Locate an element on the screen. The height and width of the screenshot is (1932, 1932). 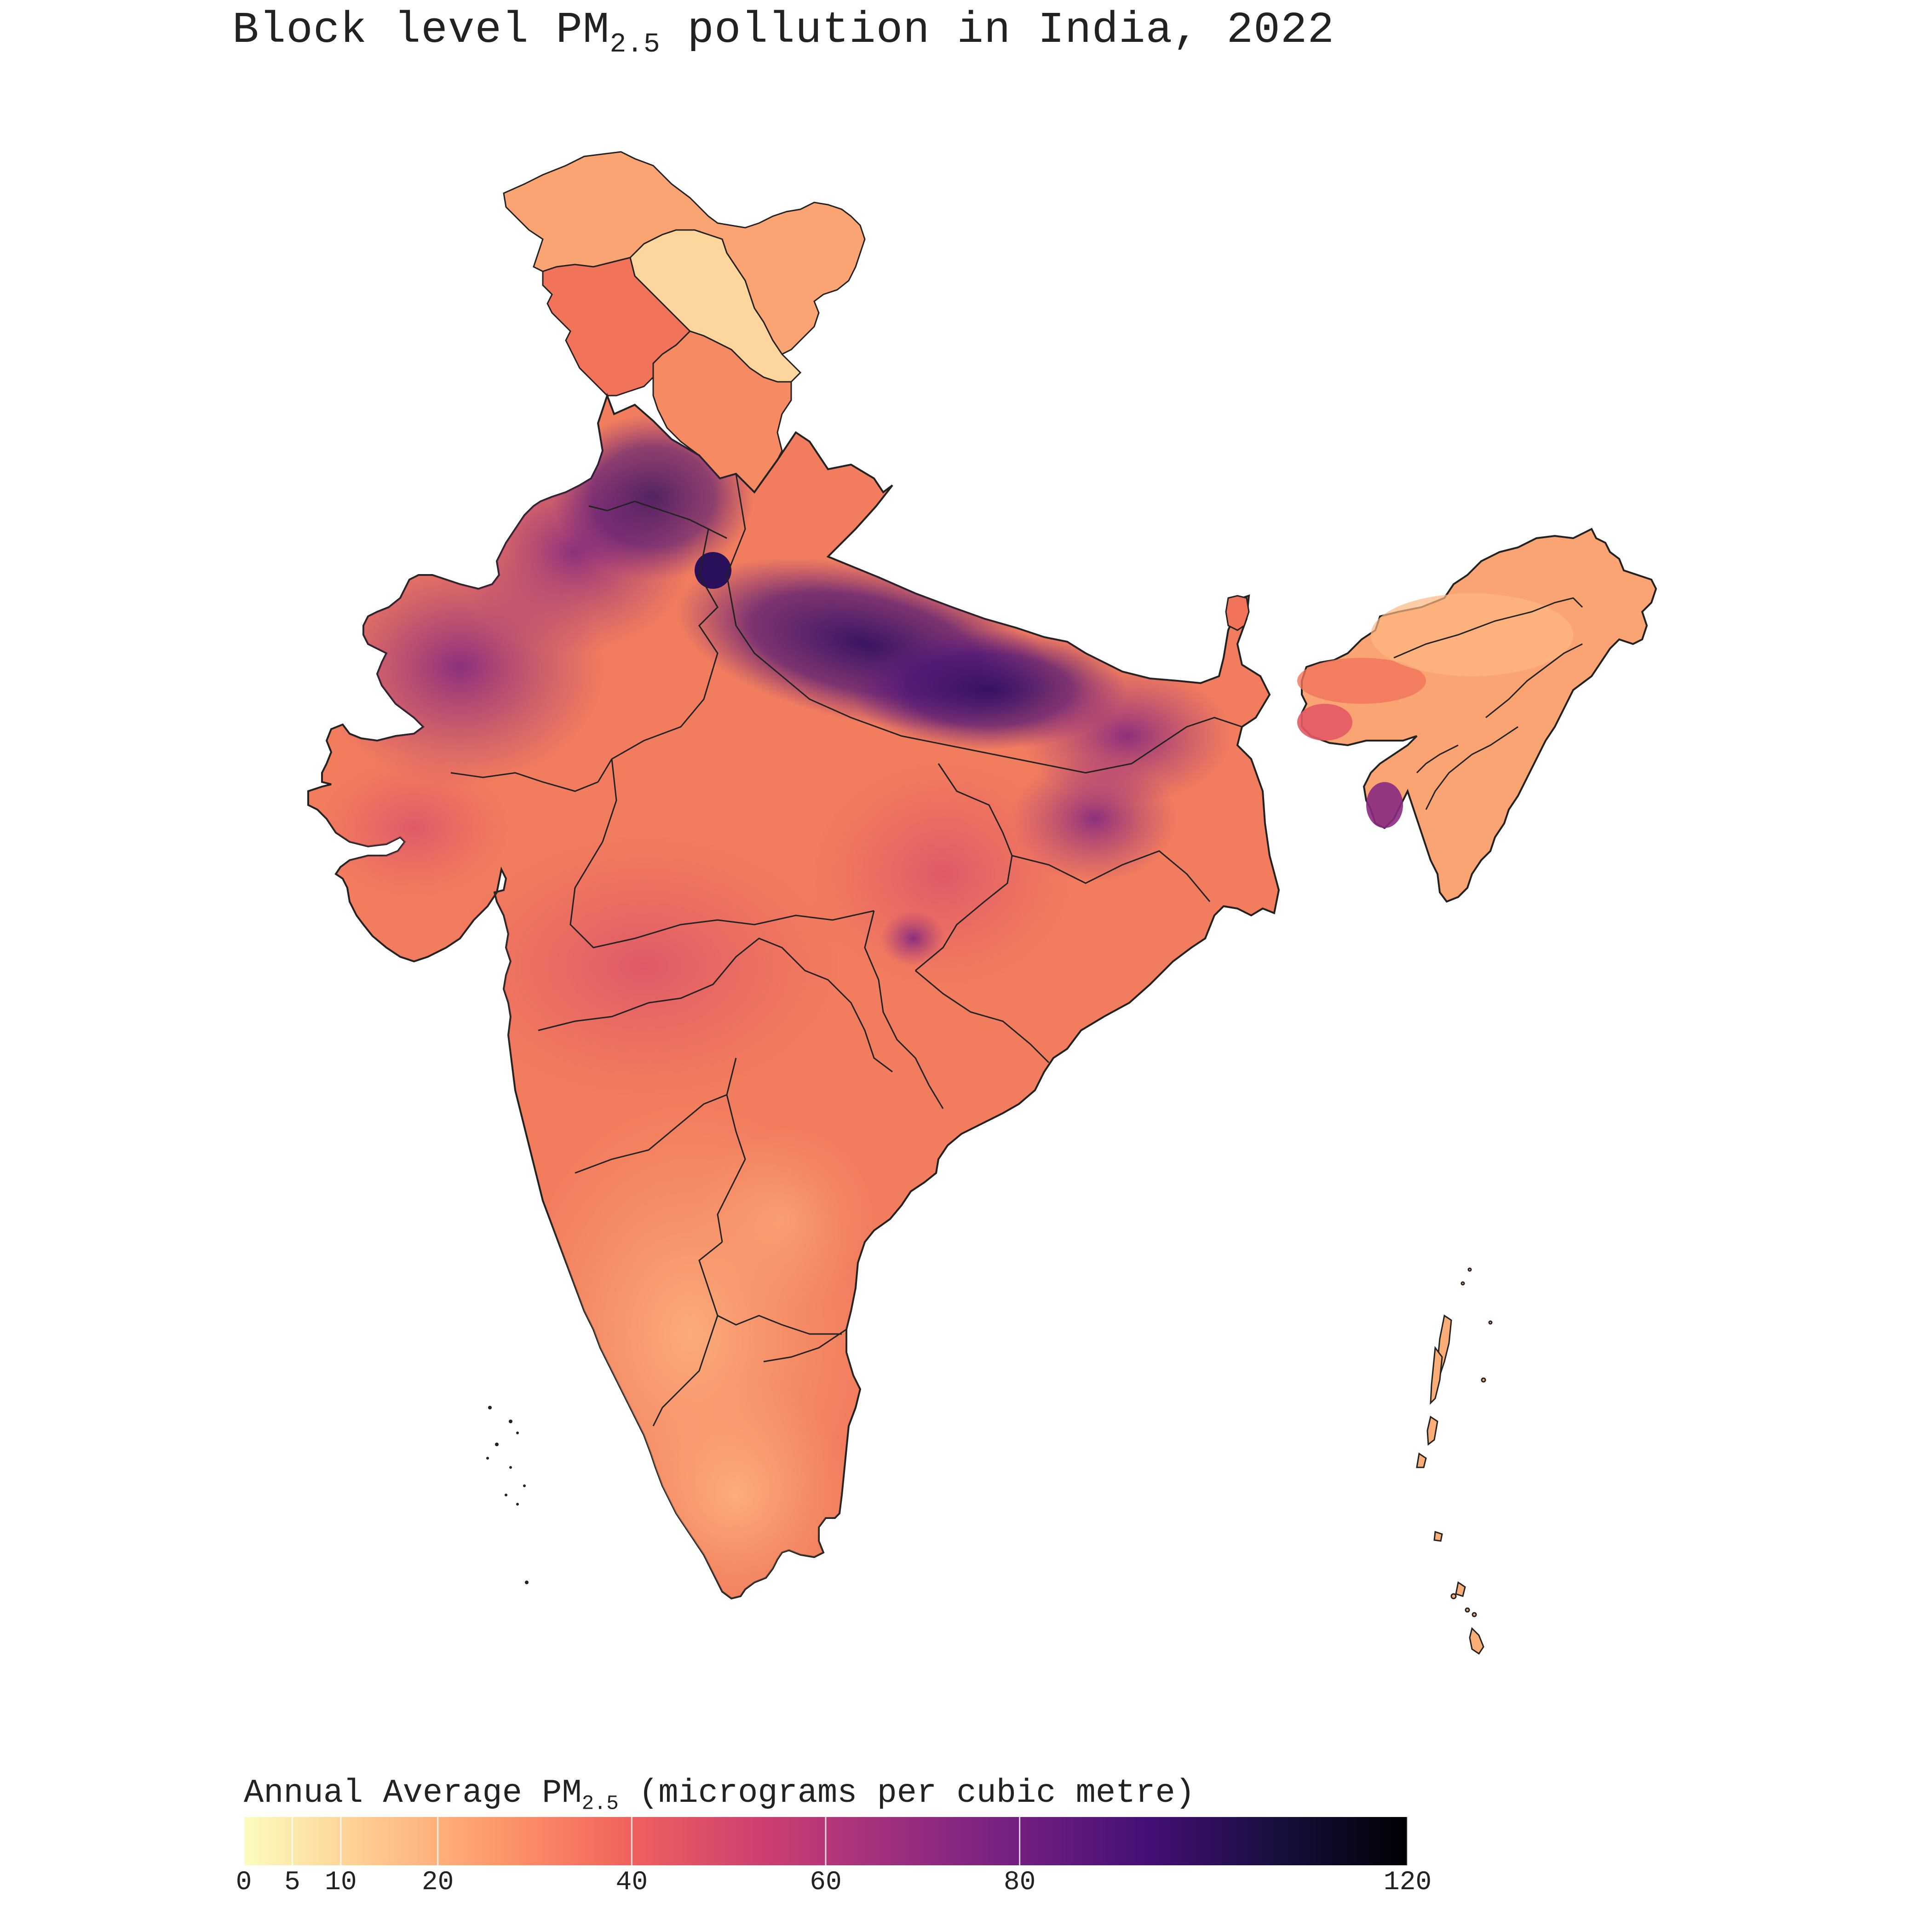
northeast-boundaries is located at coordinates (1488, 703).